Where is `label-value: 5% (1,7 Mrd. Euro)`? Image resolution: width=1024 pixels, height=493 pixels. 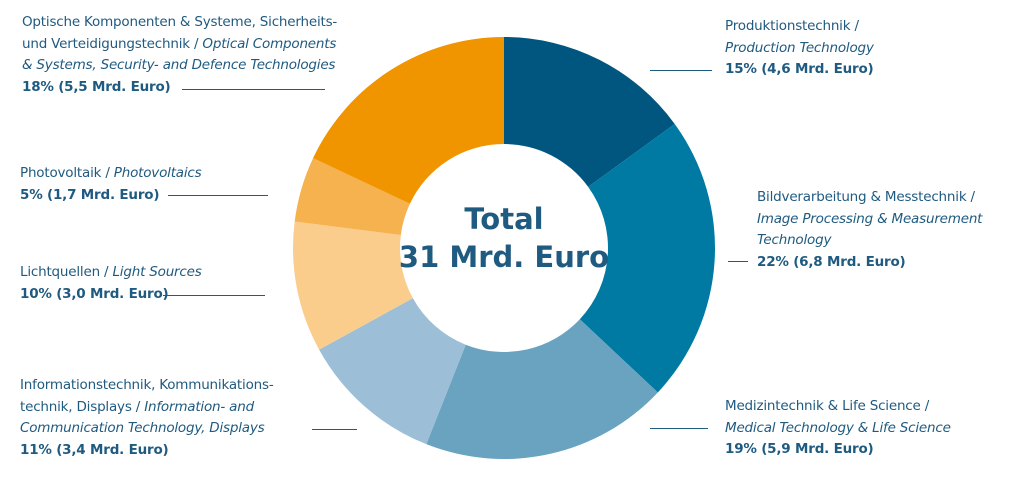
label-value: 5% (1,7 Mrd. Euro) is located at coordinates (90, 194).